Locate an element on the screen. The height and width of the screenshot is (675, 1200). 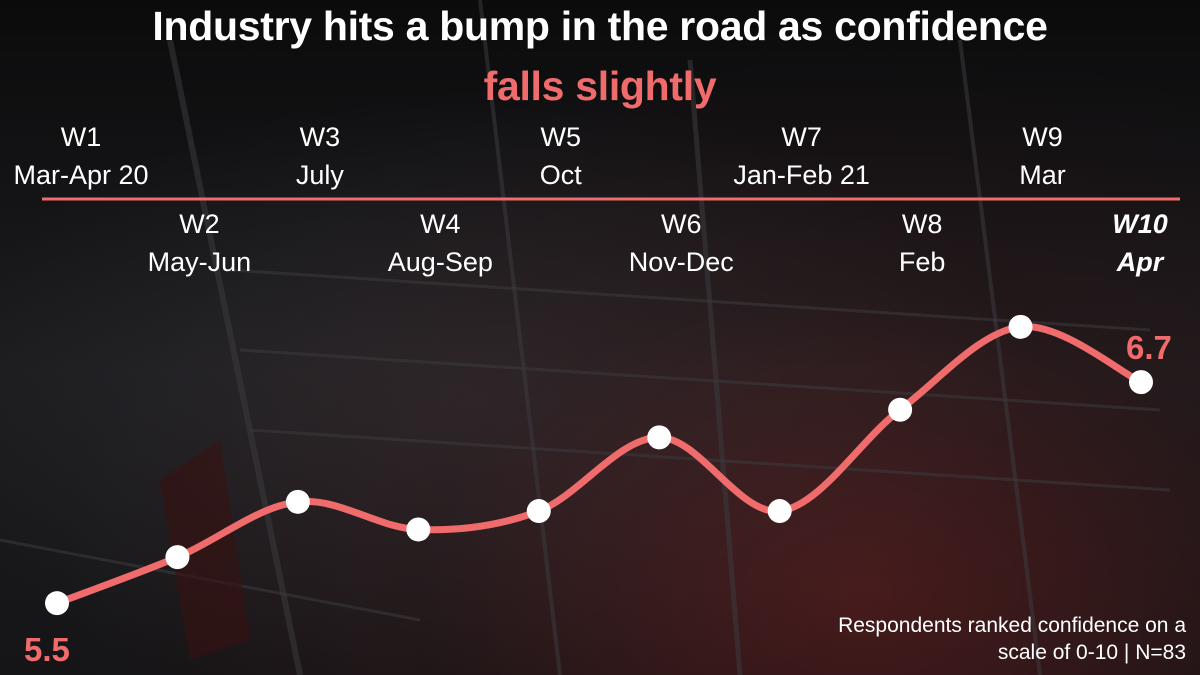
wave-label-w5: W5 Oct is located at coordinates (561, 156).